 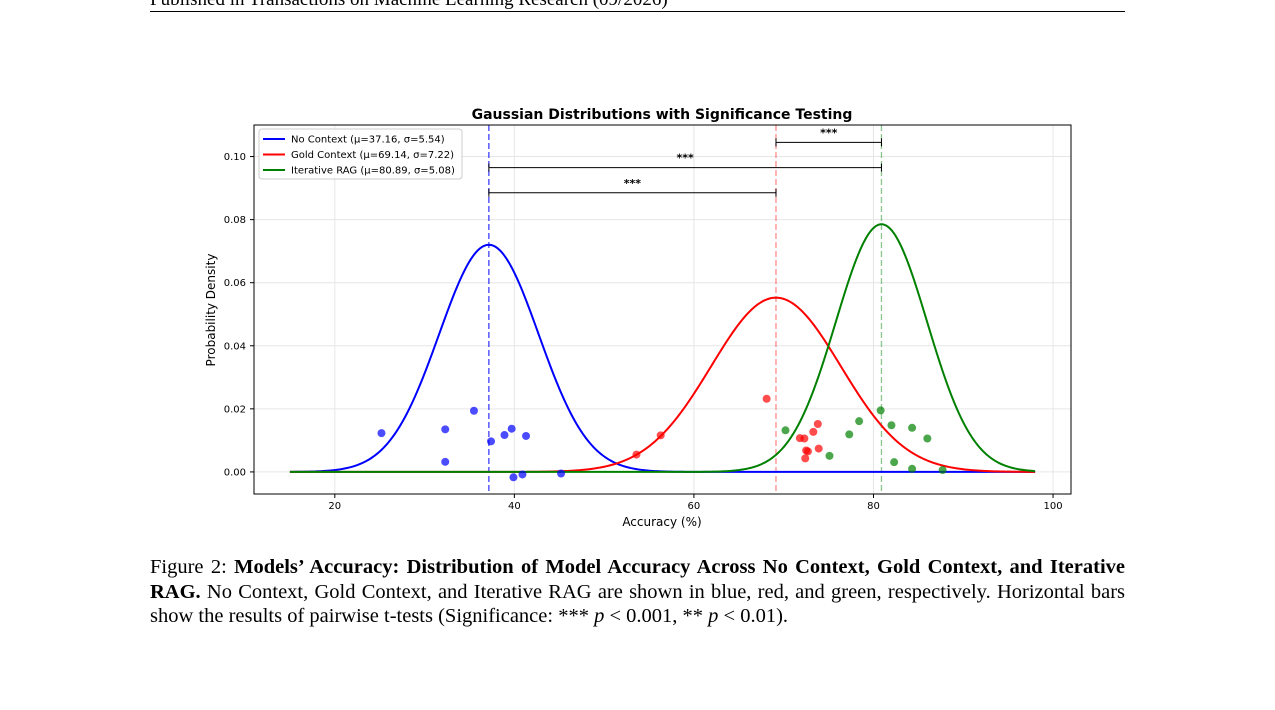 What do you see at coordinates (192, 567) in the screenshot?
I see `caption-label: Figure 2:` at bounding box center [192, 567].